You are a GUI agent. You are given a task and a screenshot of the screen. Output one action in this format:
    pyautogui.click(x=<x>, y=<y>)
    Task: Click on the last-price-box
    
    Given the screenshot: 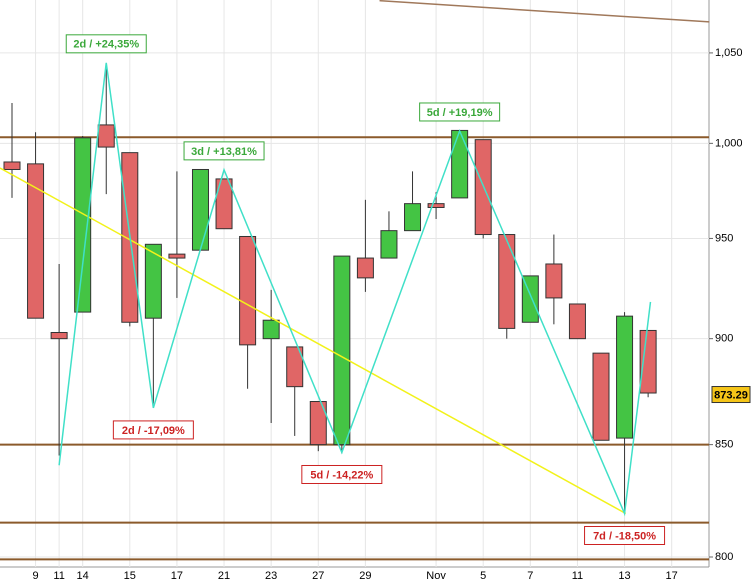 What is the action you would take?
    pyautogui.click(x=731, y=395)
    